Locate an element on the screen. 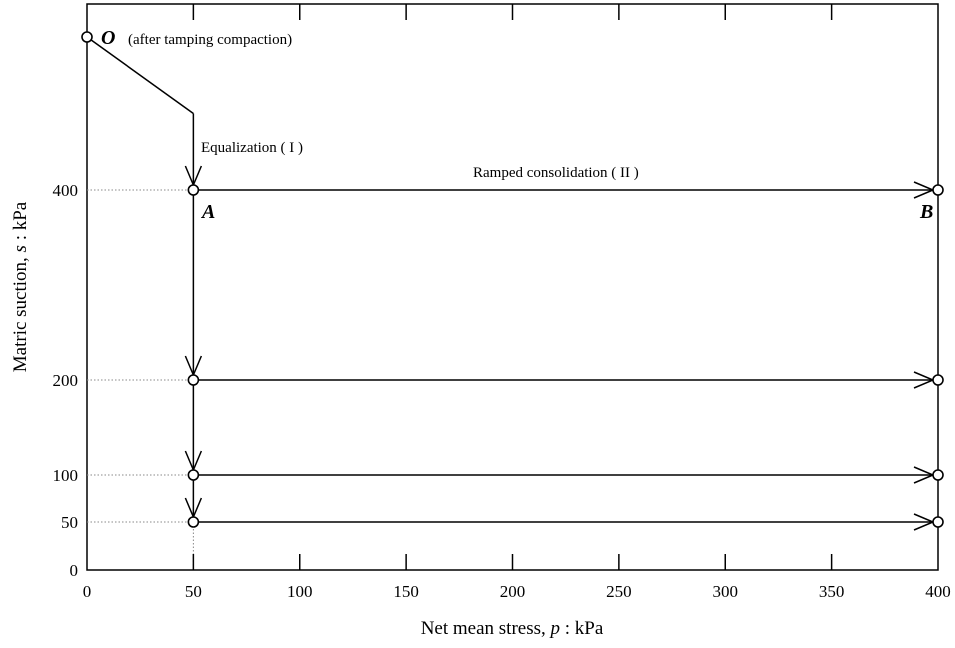 This screenshot has width=955, height=648. x-tick-label: 150 is located at coordinates (406, 591).